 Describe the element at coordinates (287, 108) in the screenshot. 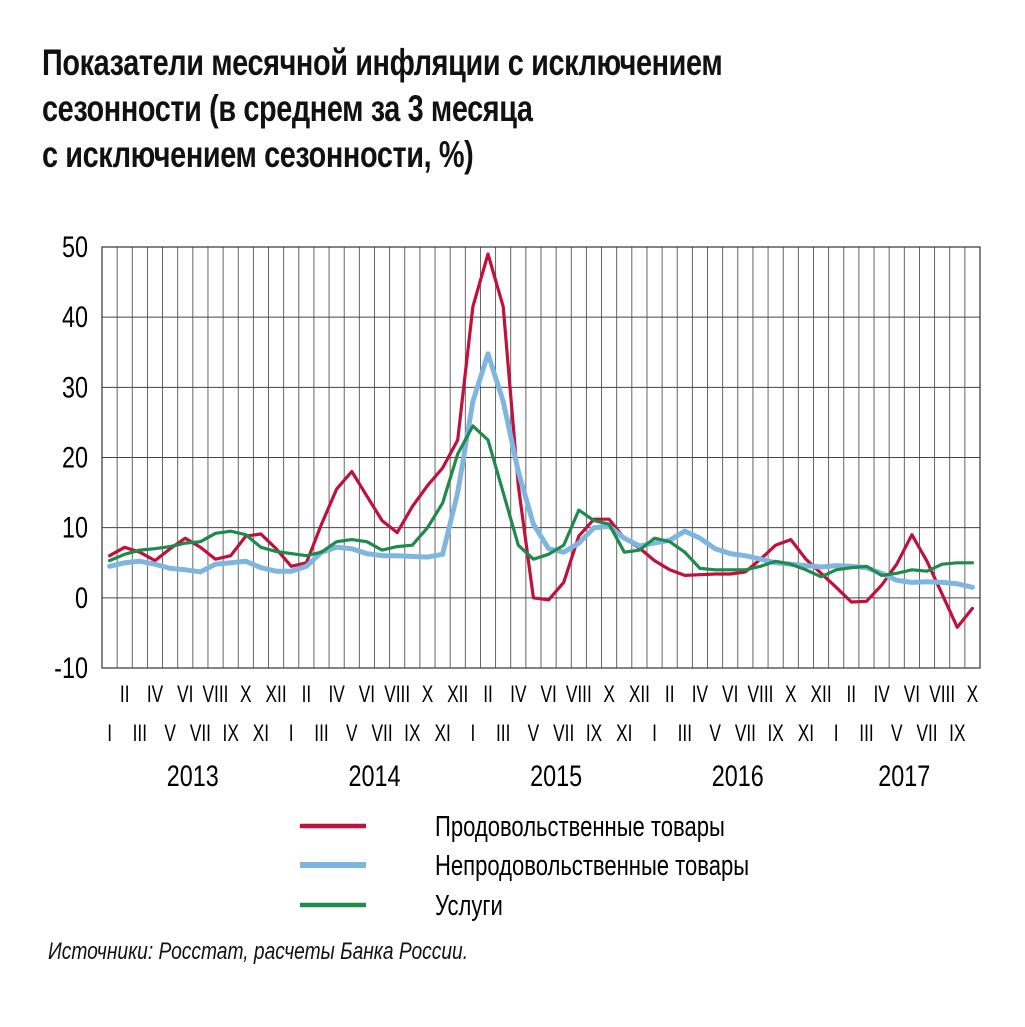

I see `chart-title-line-2: сезонности (в среднем за 3 месяца` at that location.